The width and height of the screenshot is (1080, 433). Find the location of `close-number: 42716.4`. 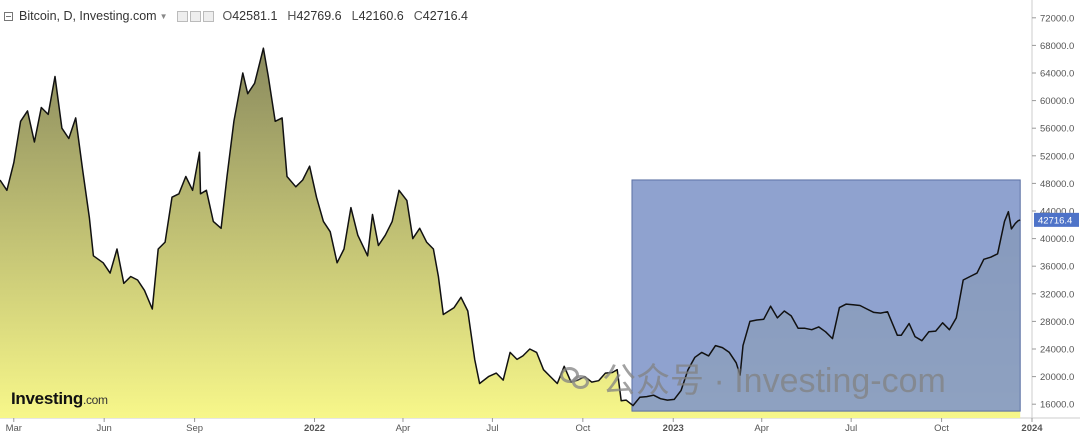

close-number: 42716.4 is located at coordinates (445, 16).